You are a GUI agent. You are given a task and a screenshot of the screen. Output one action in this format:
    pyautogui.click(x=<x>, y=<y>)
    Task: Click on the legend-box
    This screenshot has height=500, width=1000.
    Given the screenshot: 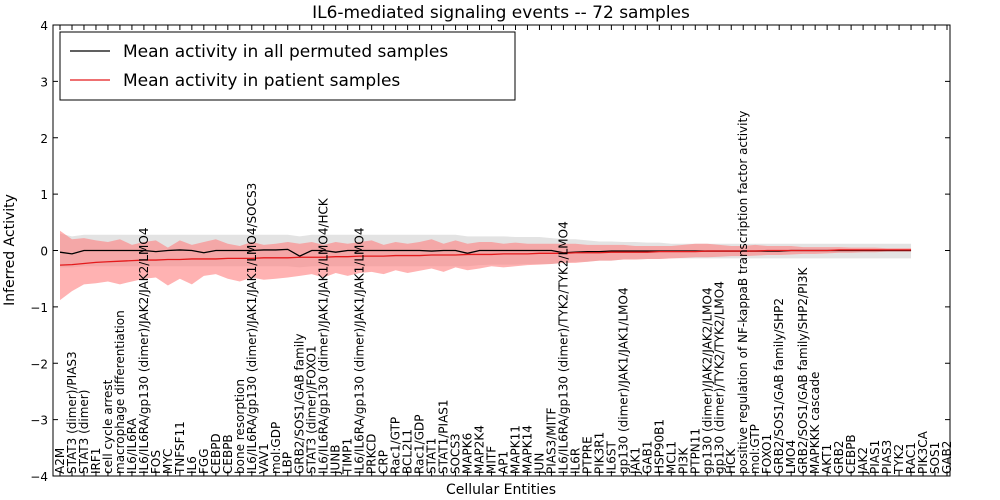 What is the action you would take?
    pyautogui.click(x=287, y=66)
    